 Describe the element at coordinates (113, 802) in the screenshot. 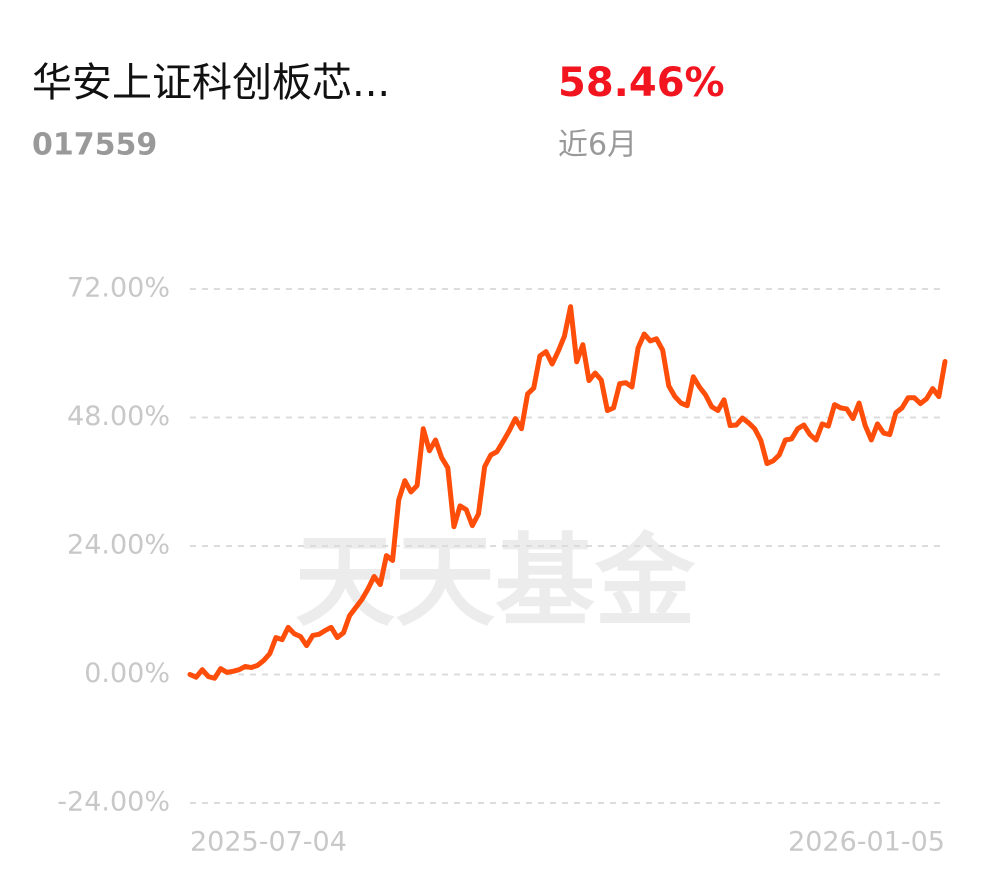

I see `y-tick-label: -24.00%` at that location.